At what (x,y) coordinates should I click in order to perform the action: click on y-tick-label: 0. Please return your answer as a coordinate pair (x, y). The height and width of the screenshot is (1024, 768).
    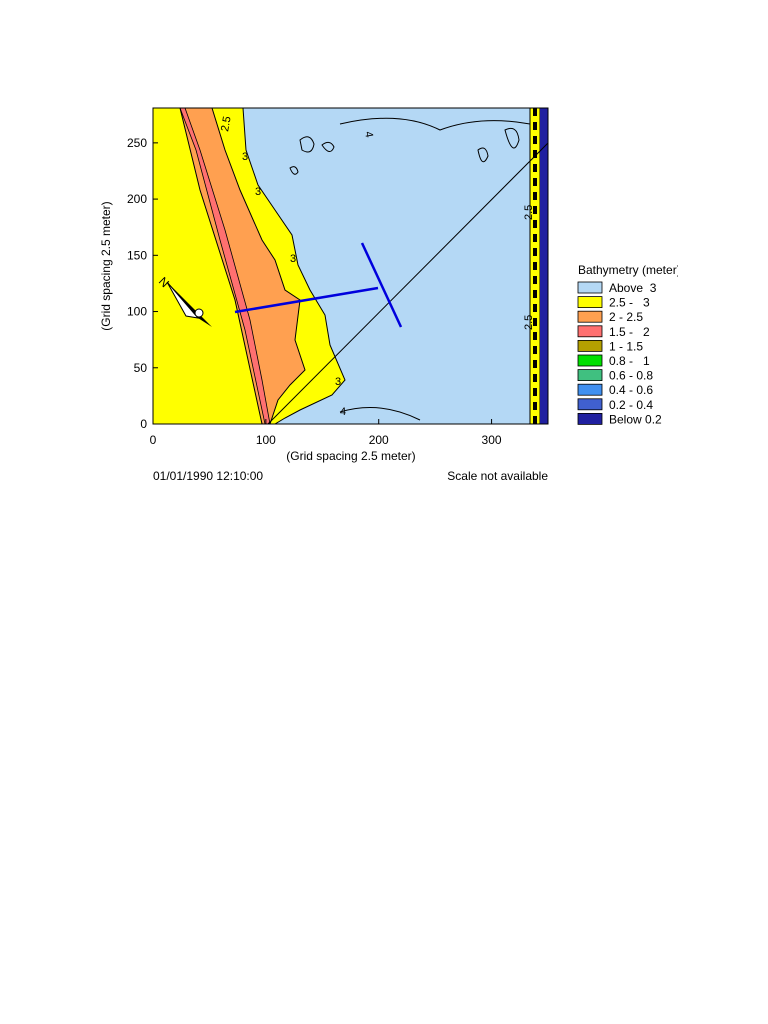
    Looking at the image, I should click on (143, 424).